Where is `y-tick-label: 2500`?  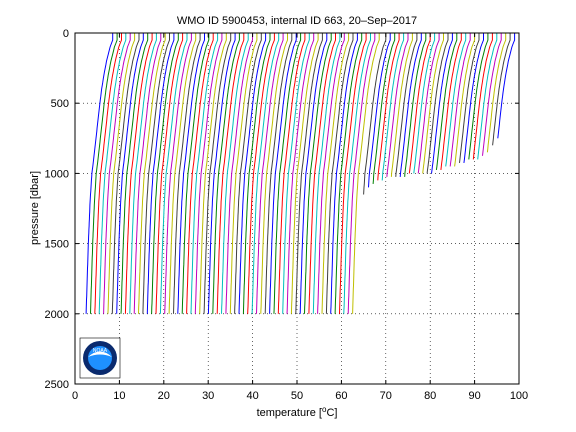 y-tick-label: 2500 is located at coordinates (57, 385).